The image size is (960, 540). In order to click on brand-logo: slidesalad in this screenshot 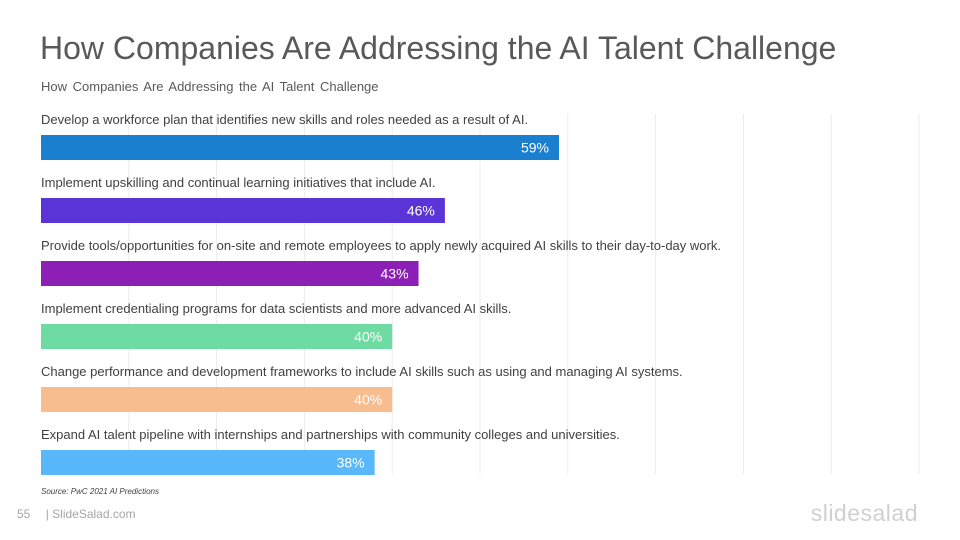, I will do `click(864, 513)`.